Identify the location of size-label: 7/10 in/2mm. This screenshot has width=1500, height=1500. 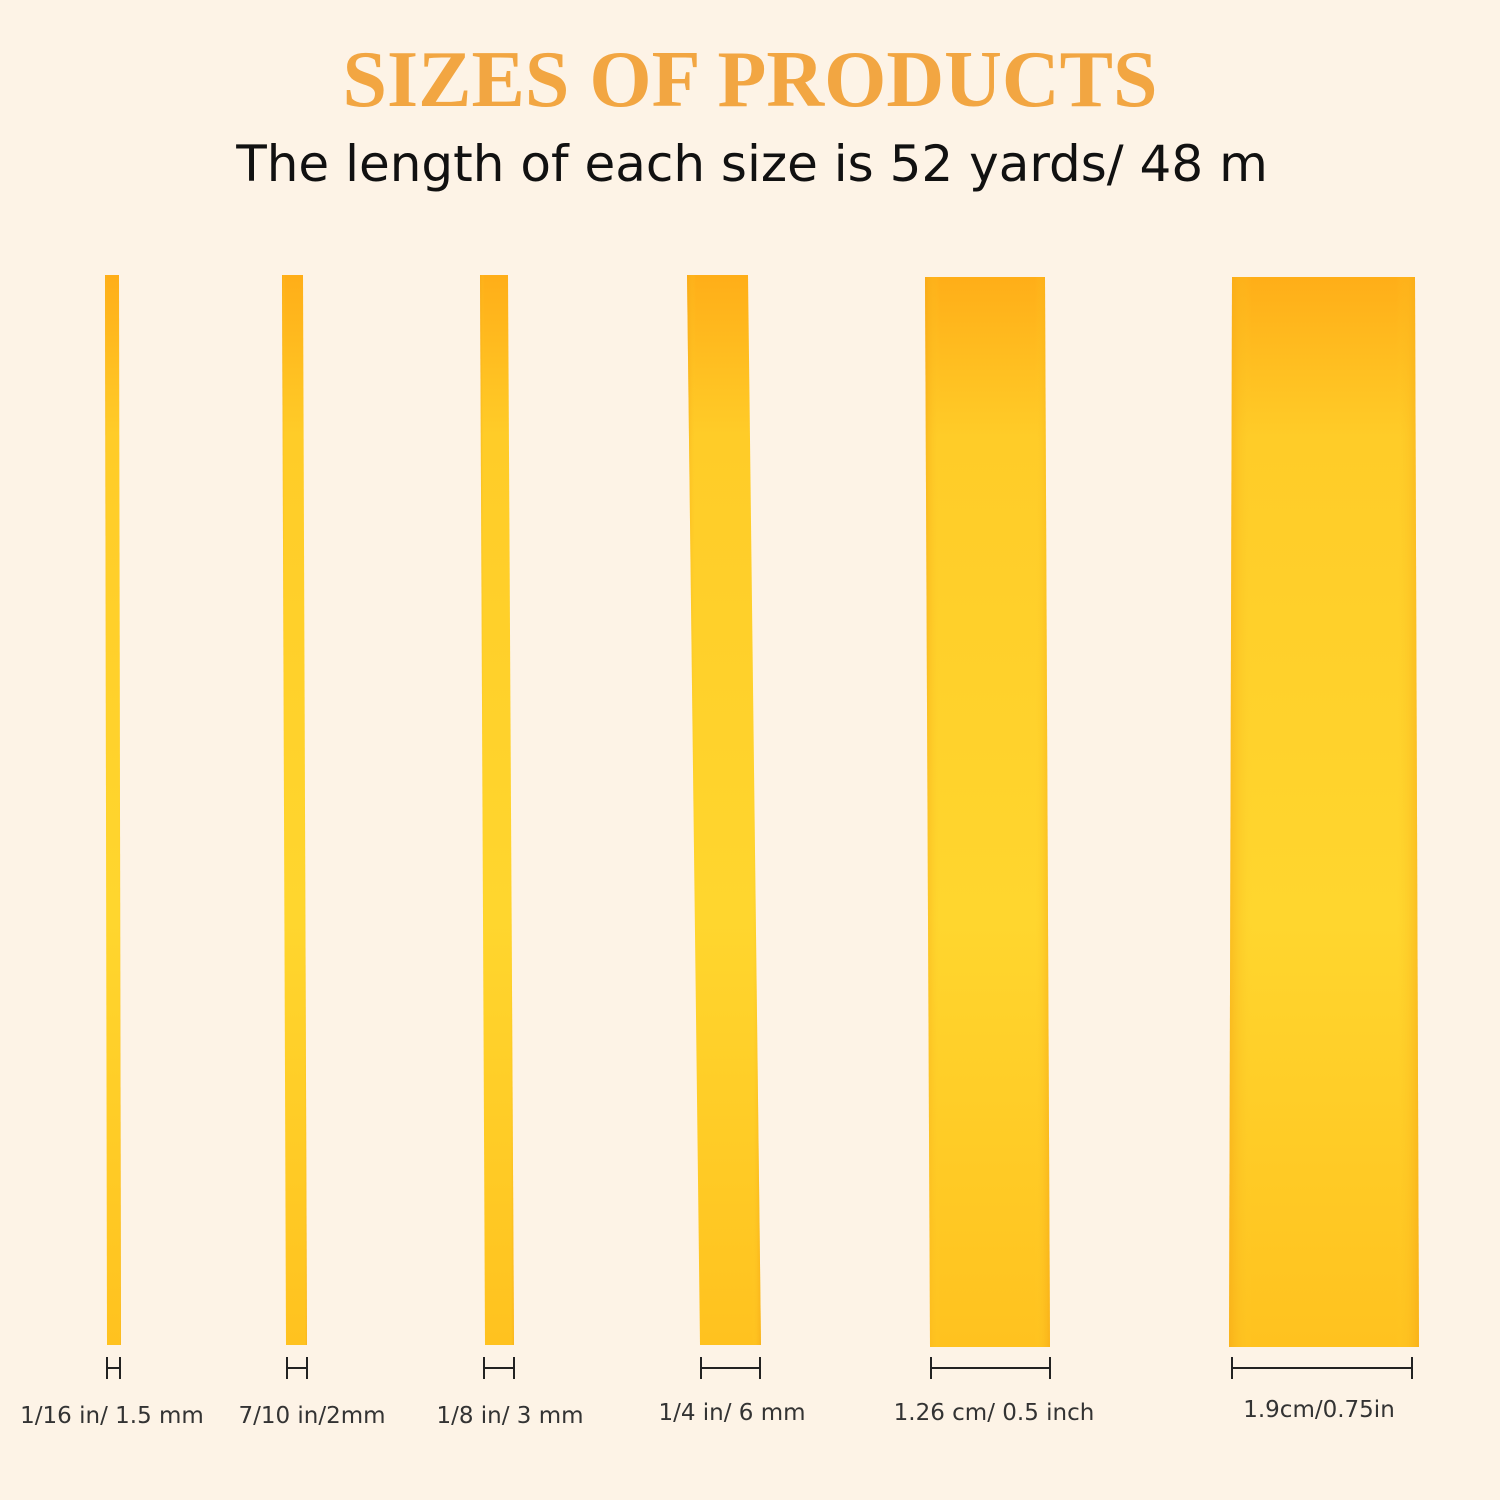
(311, 1416).